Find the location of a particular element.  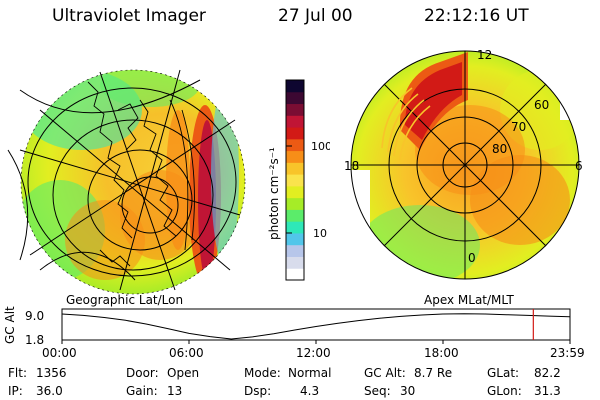

colorbar: 100 10 photon cm⁻²s⁻¹ is located at coordinates (298, 180).